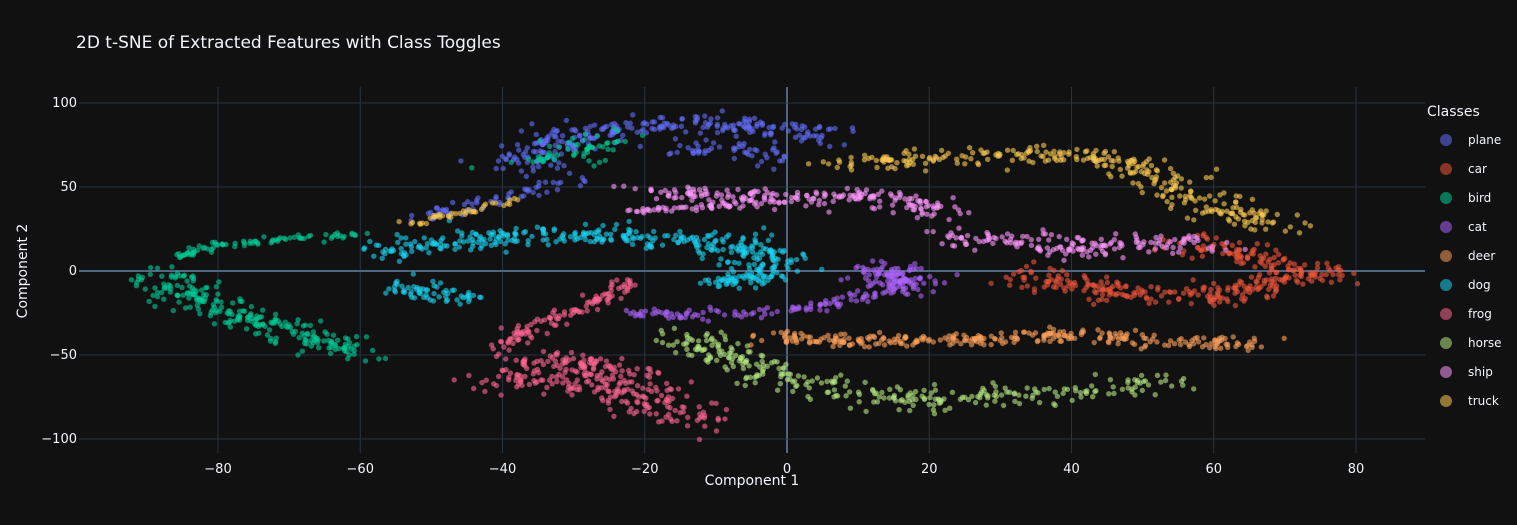 Image resolution: width=1517 pixels, height=525 pixels. Describe the element at coordinates (590, 360) in the screenshot. I see `series-frog` at that location.